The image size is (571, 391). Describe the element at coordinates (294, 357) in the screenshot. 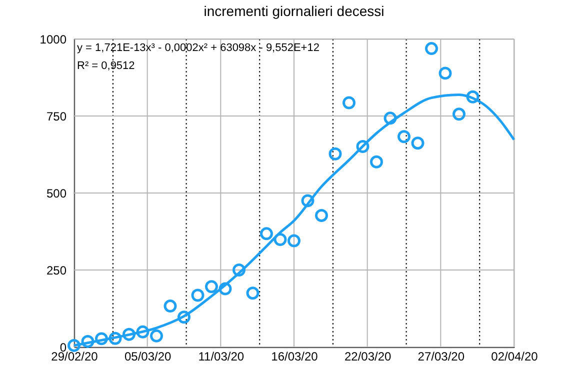

I see `x-tick-label: 16/03/20` at that location.